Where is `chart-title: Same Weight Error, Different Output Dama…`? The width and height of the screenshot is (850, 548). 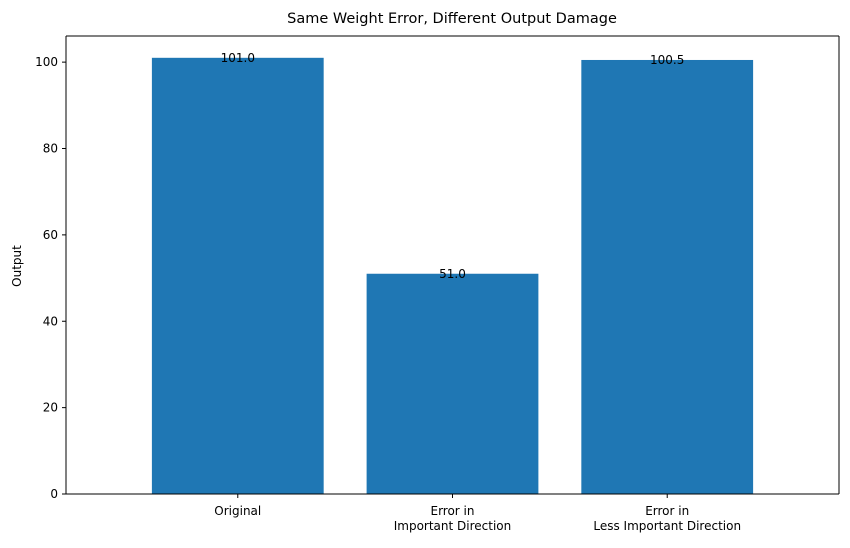 chart-title: Same Weight Error, Different Output Dama… is located at coordinates (452, 19).